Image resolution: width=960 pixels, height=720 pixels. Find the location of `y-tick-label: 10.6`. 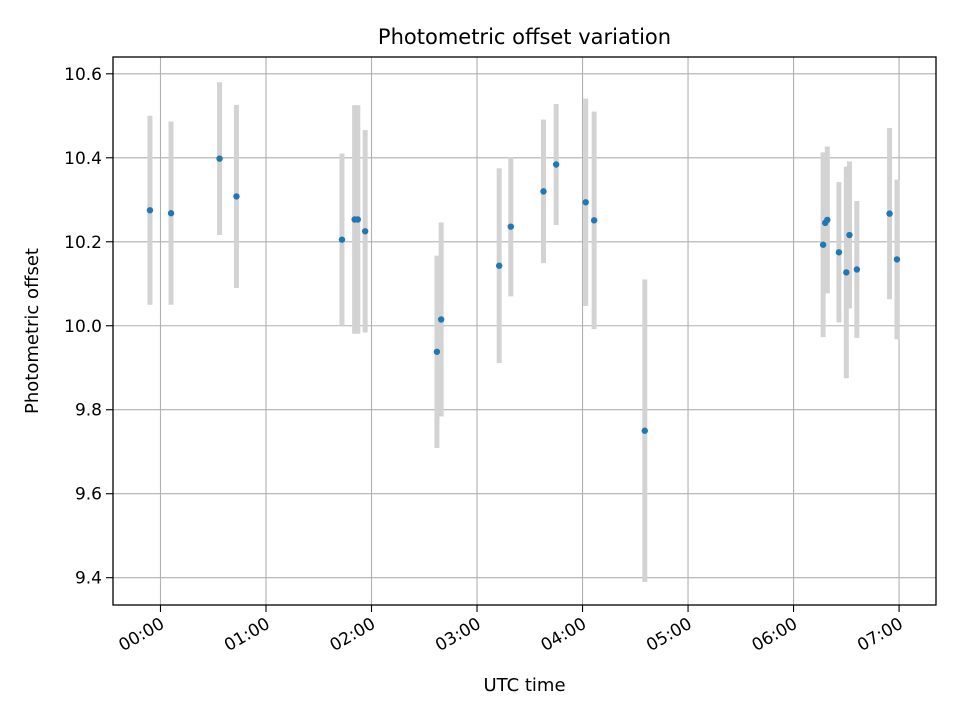

y-tick-label: 10.6 is located at coordinates (83, 75).